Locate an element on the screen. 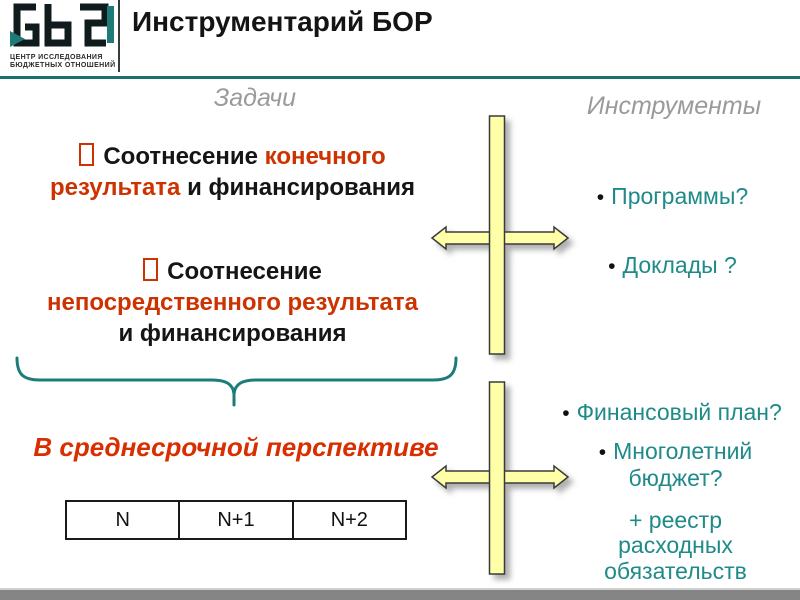 This screenshot has height=600, width=800. instrument-item-2-label: Доклады ? is located at coordinates (679, 265).